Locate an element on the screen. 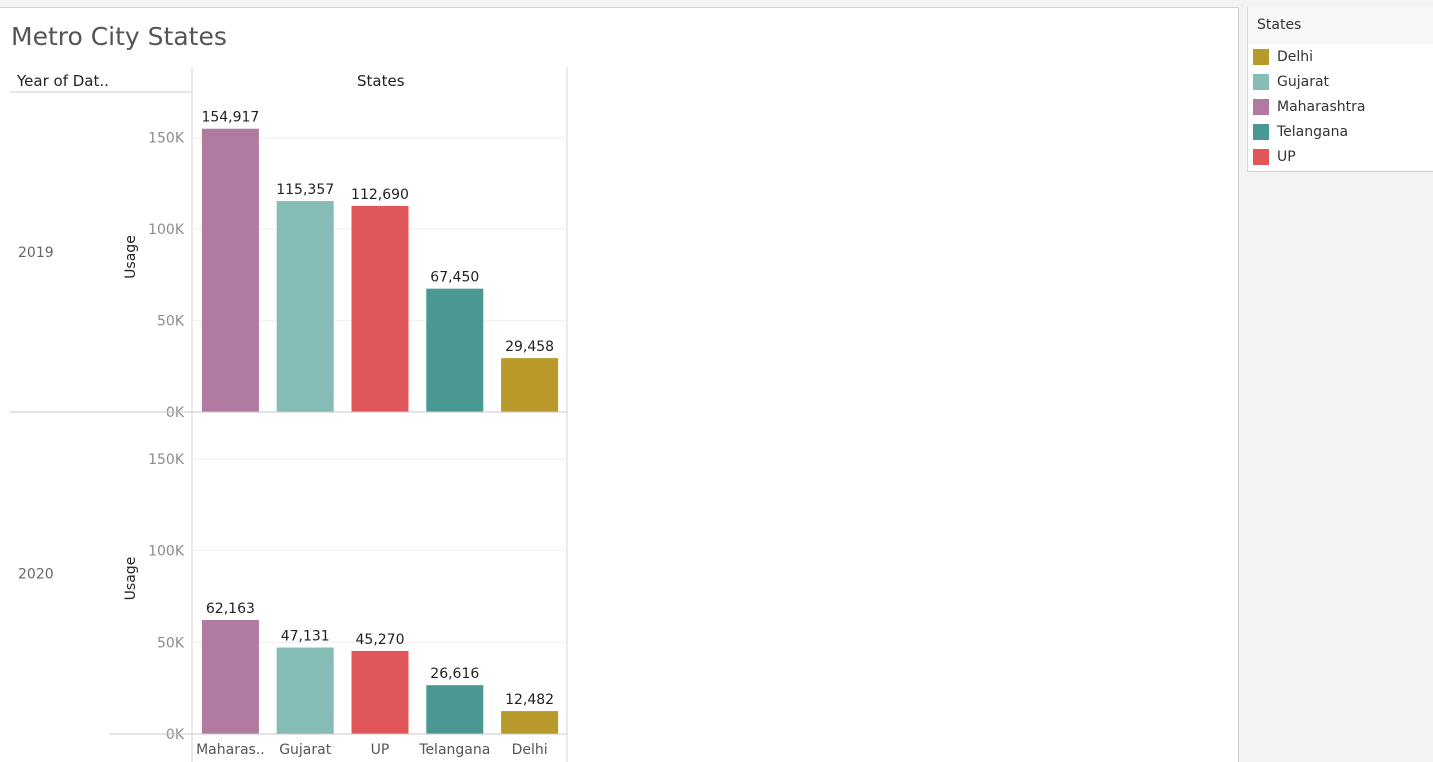 The image size is (1433, 762). data-label: 112,690 is located at coordinates (380, 195).